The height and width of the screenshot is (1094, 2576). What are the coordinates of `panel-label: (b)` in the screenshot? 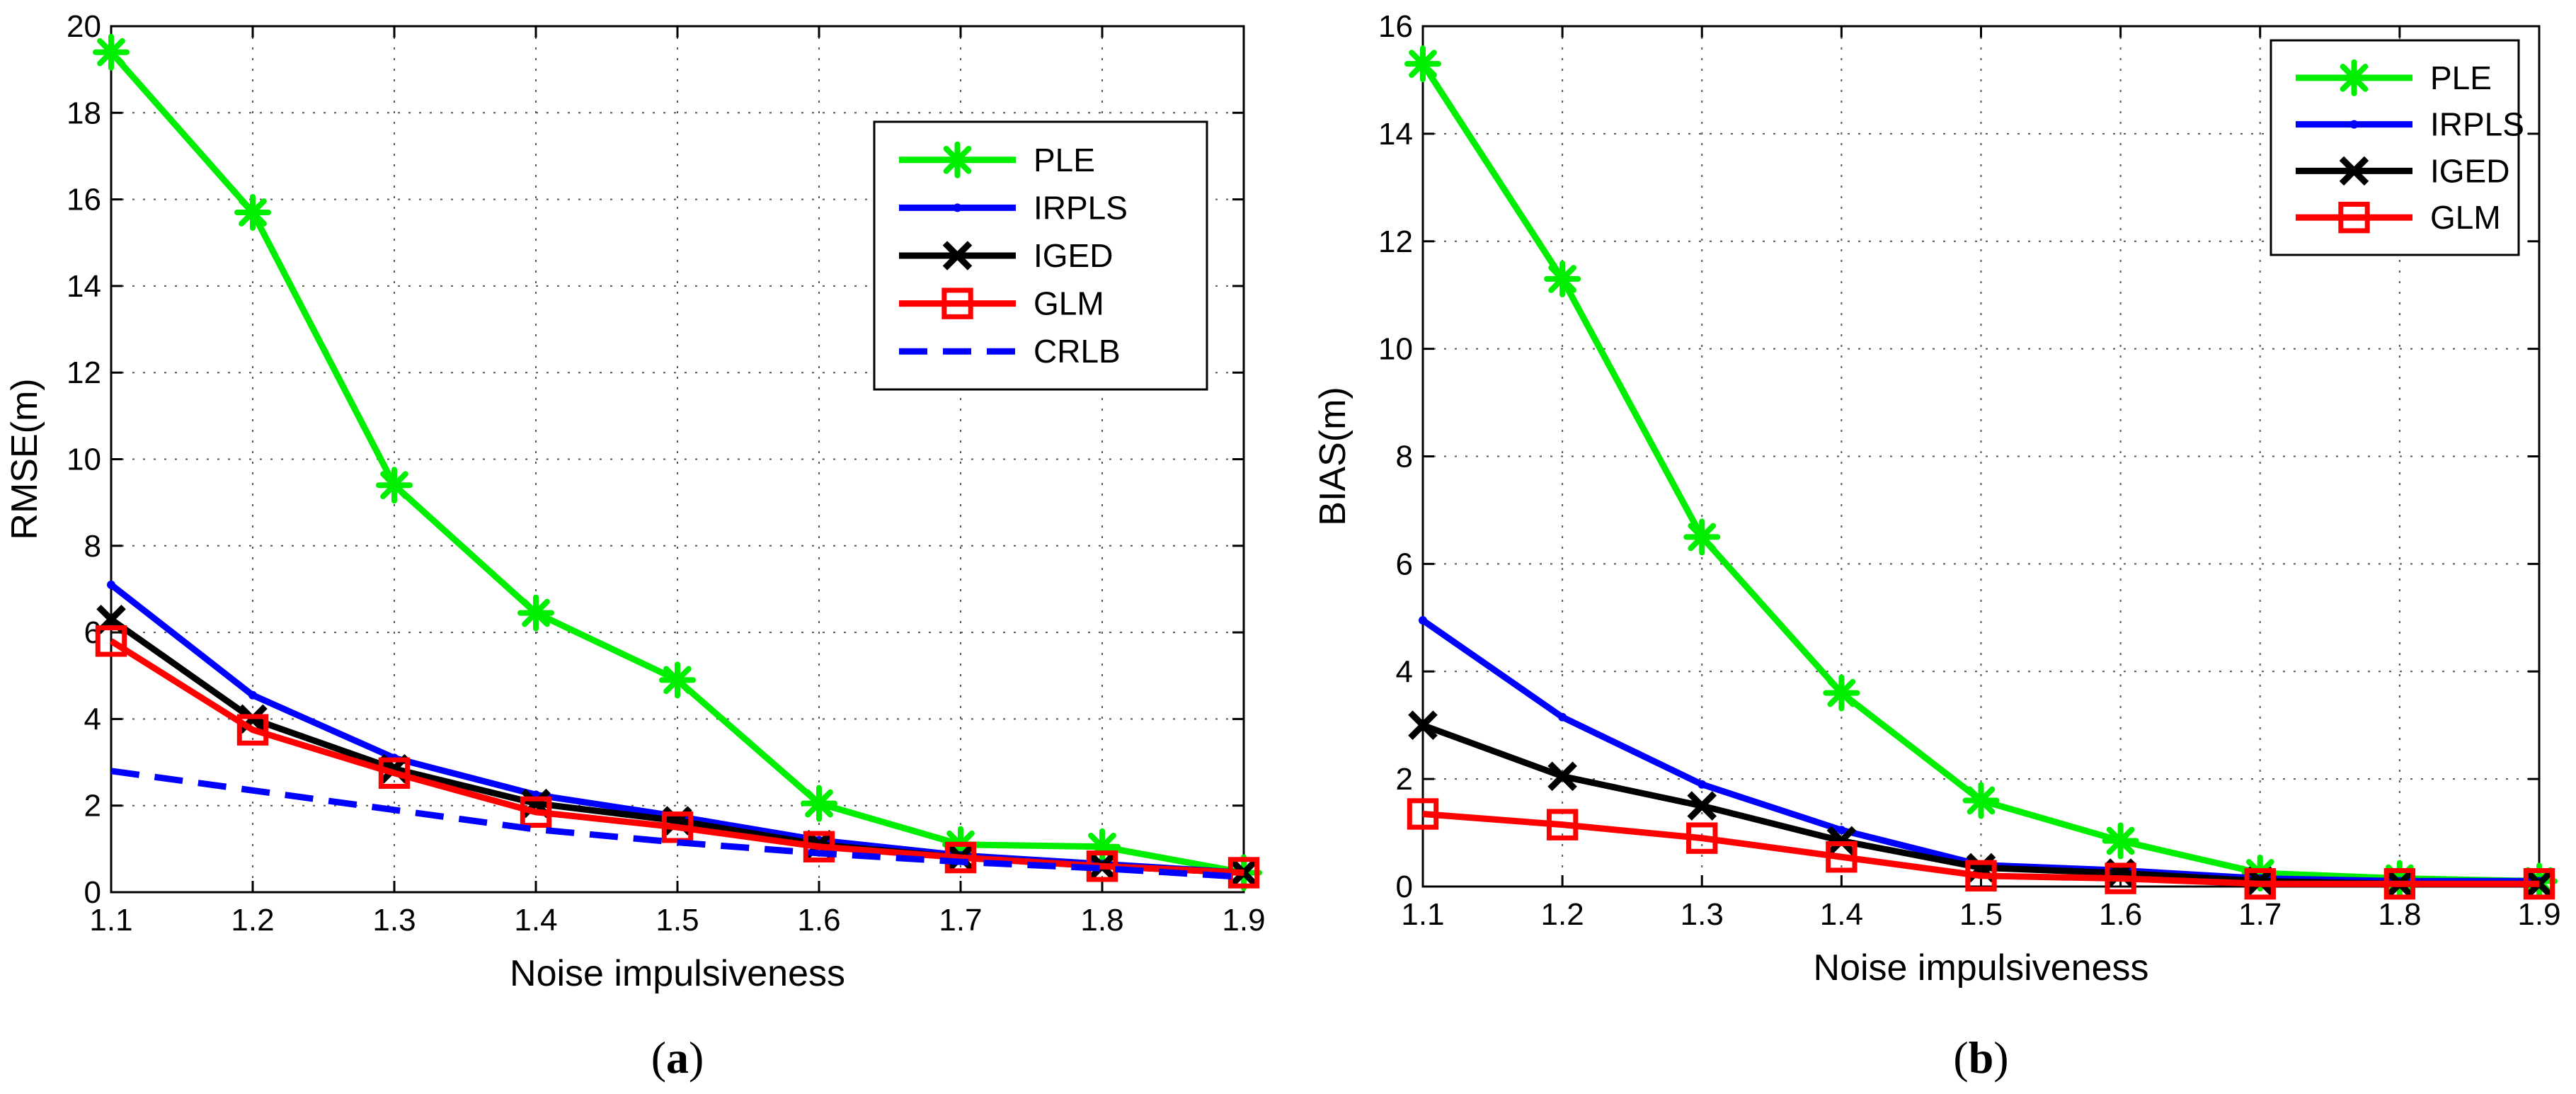 It's located at (1980, 1058).